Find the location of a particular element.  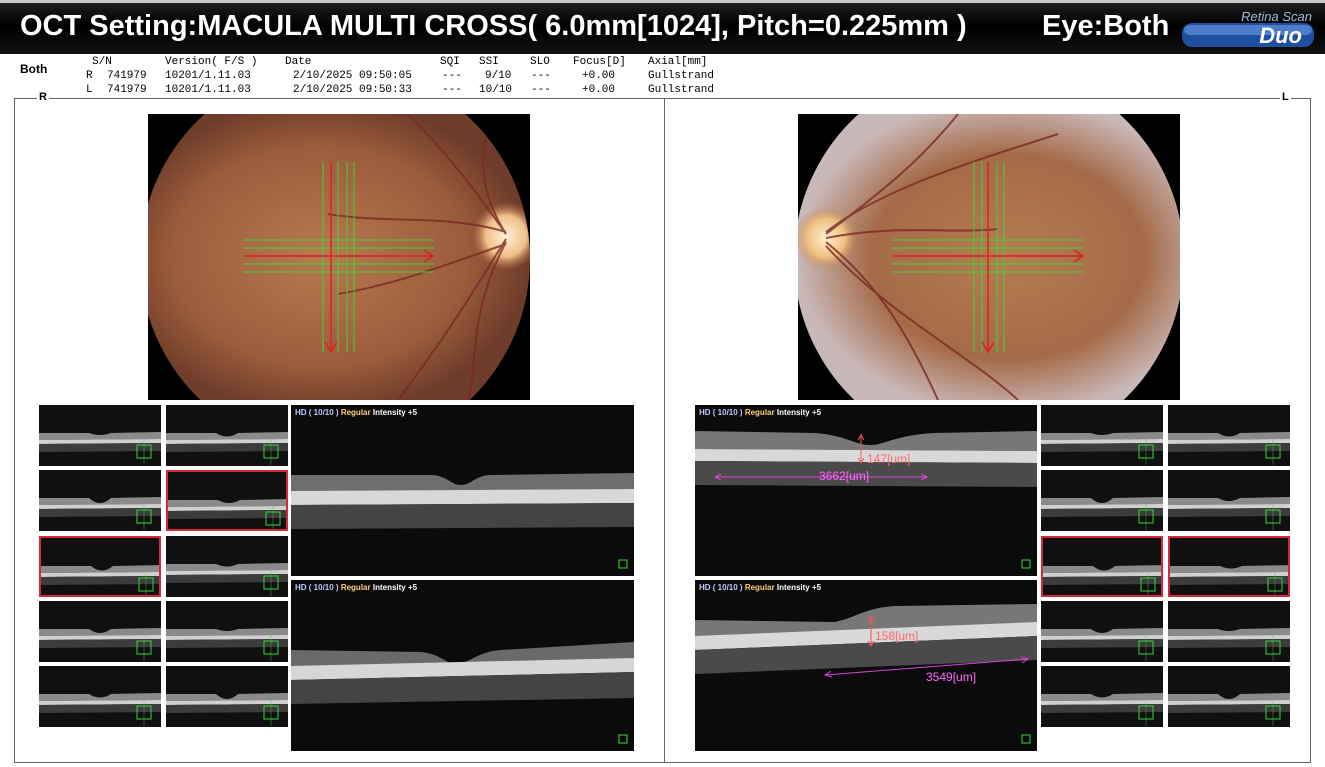

lesion-width-measurement: 3549[um] is located at coordinates (951, 677).